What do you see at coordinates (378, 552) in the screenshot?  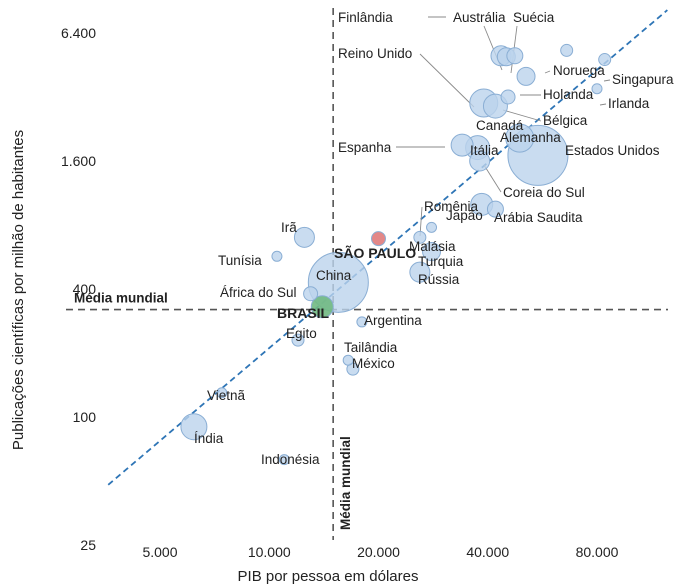 I see `x-tick-label: 20.000` at bounding box center [378, 552].